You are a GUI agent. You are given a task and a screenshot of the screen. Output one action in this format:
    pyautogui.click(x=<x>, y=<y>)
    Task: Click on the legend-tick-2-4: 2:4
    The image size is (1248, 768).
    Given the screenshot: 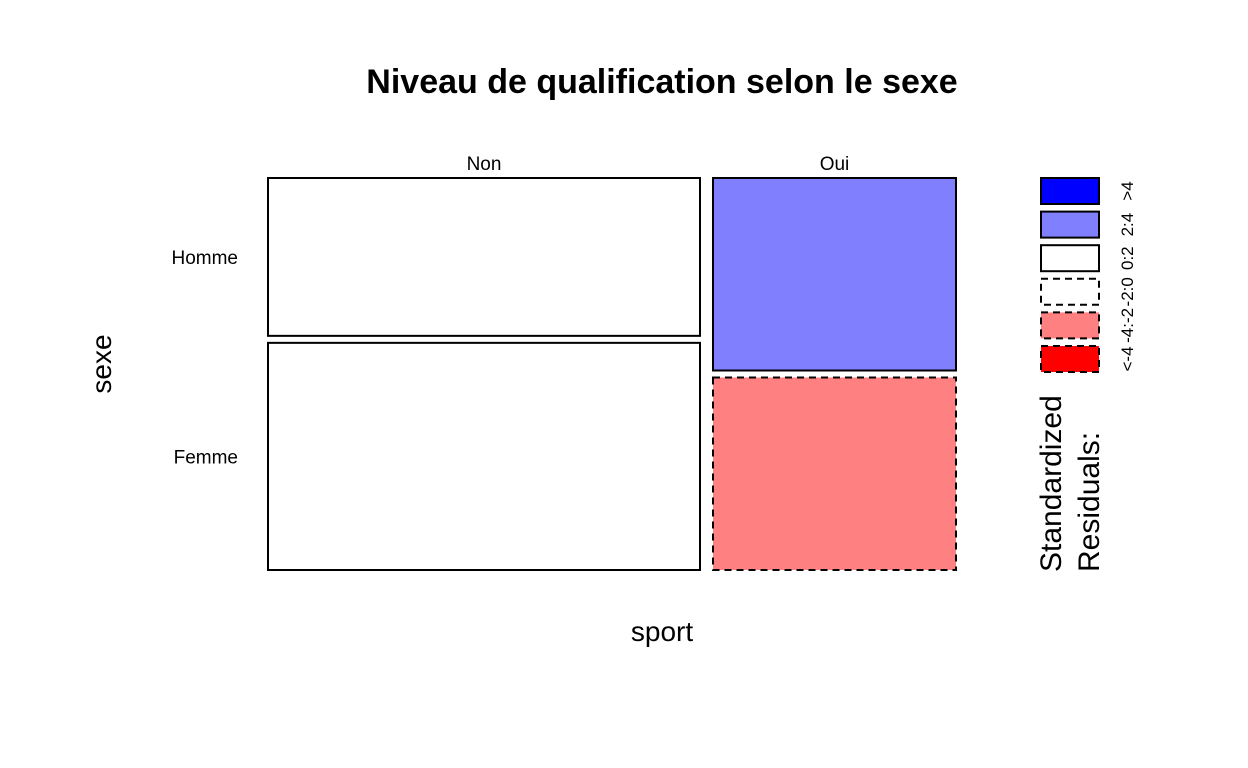 What is the action you would take?
    pyautogui.click(x=1127, y=225)
    